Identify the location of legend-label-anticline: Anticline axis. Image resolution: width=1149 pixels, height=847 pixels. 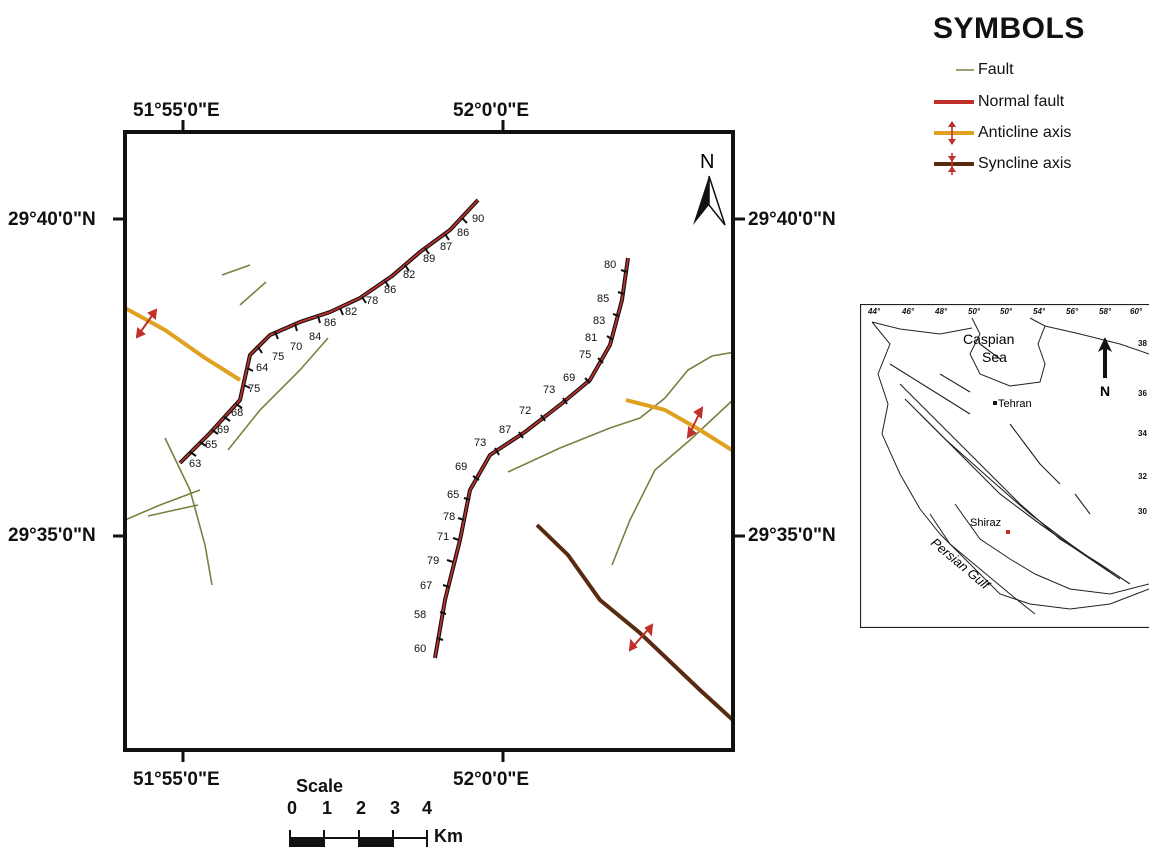
(1025, 132).